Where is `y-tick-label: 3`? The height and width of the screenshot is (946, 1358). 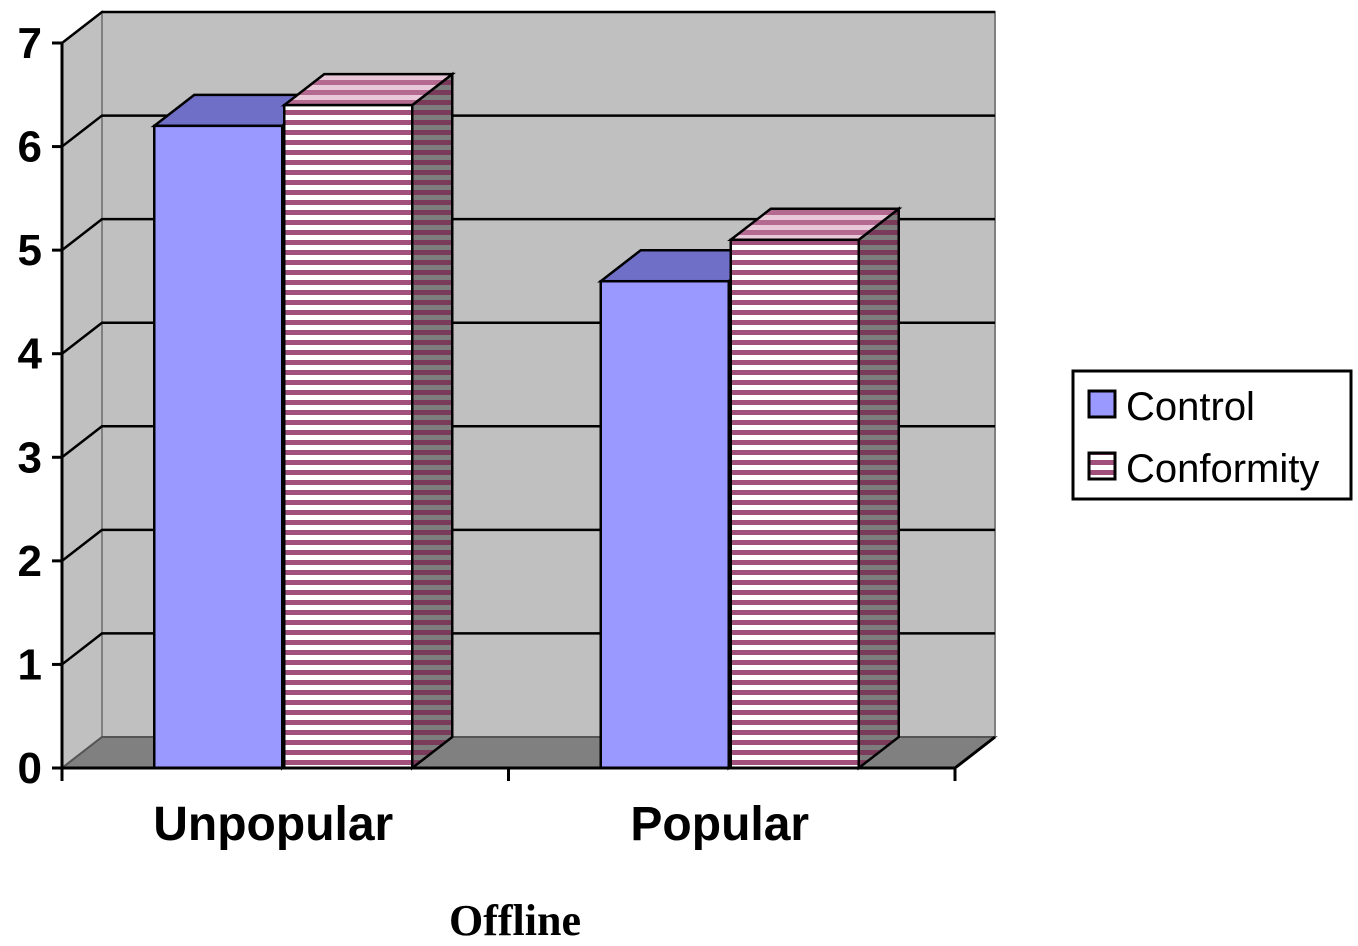 y-tick-label: 3 is located at coordinates (30, 457).